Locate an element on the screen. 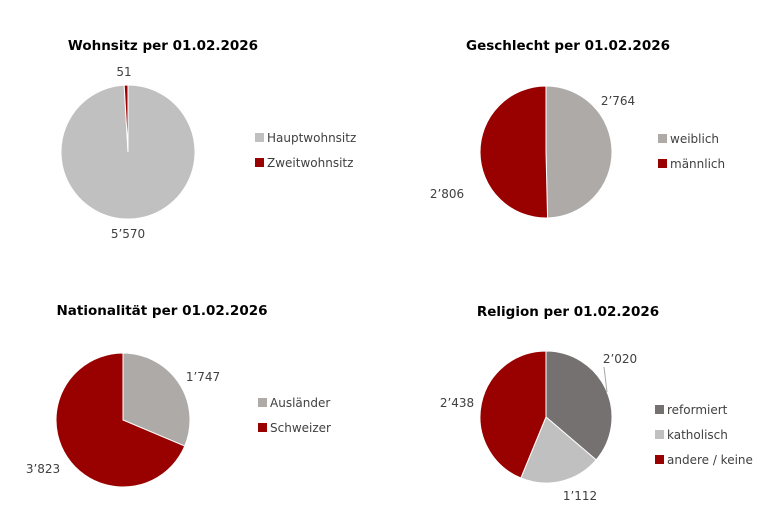 The height and width of the screenshot is (532, 776). legend-label: katholisch is located at coordinates (697, 435).